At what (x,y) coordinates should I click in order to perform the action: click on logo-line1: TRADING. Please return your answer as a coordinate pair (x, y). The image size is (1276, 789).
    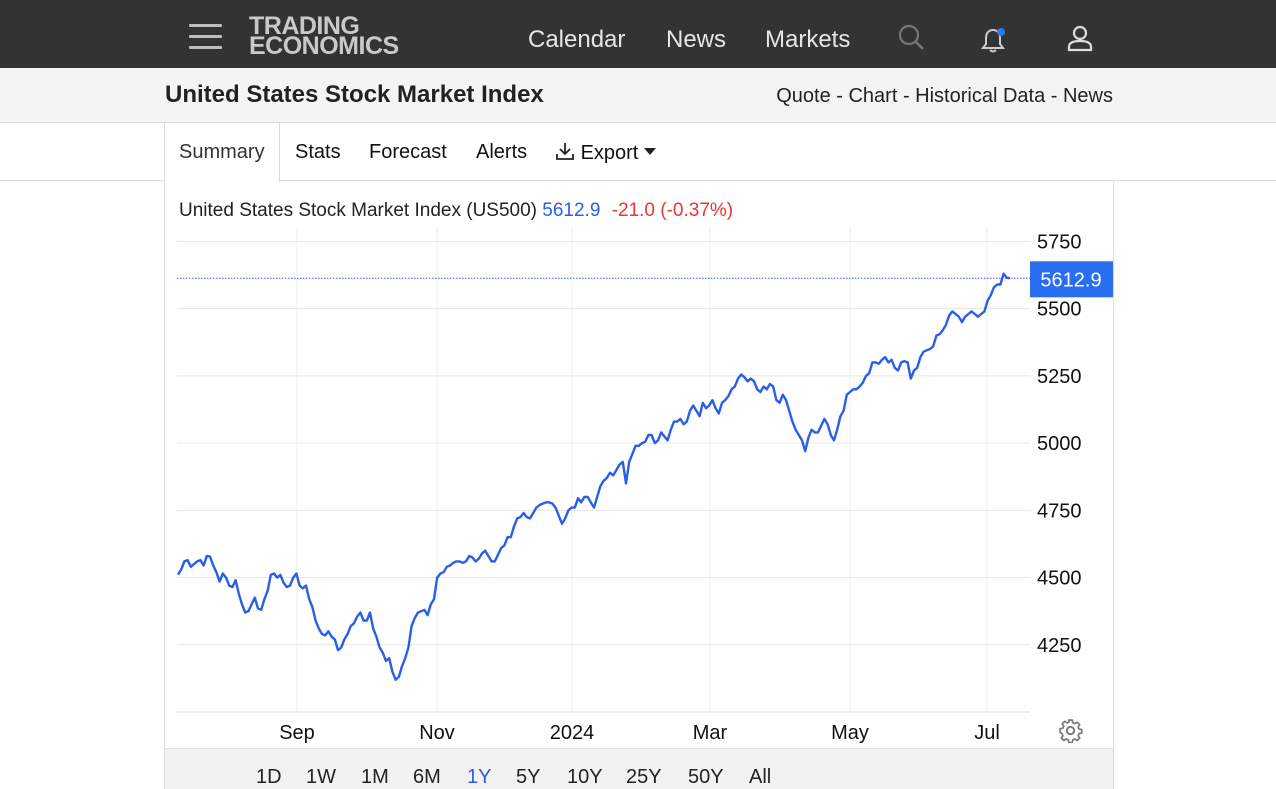
    Looking at the image, I should click on (304, 26).